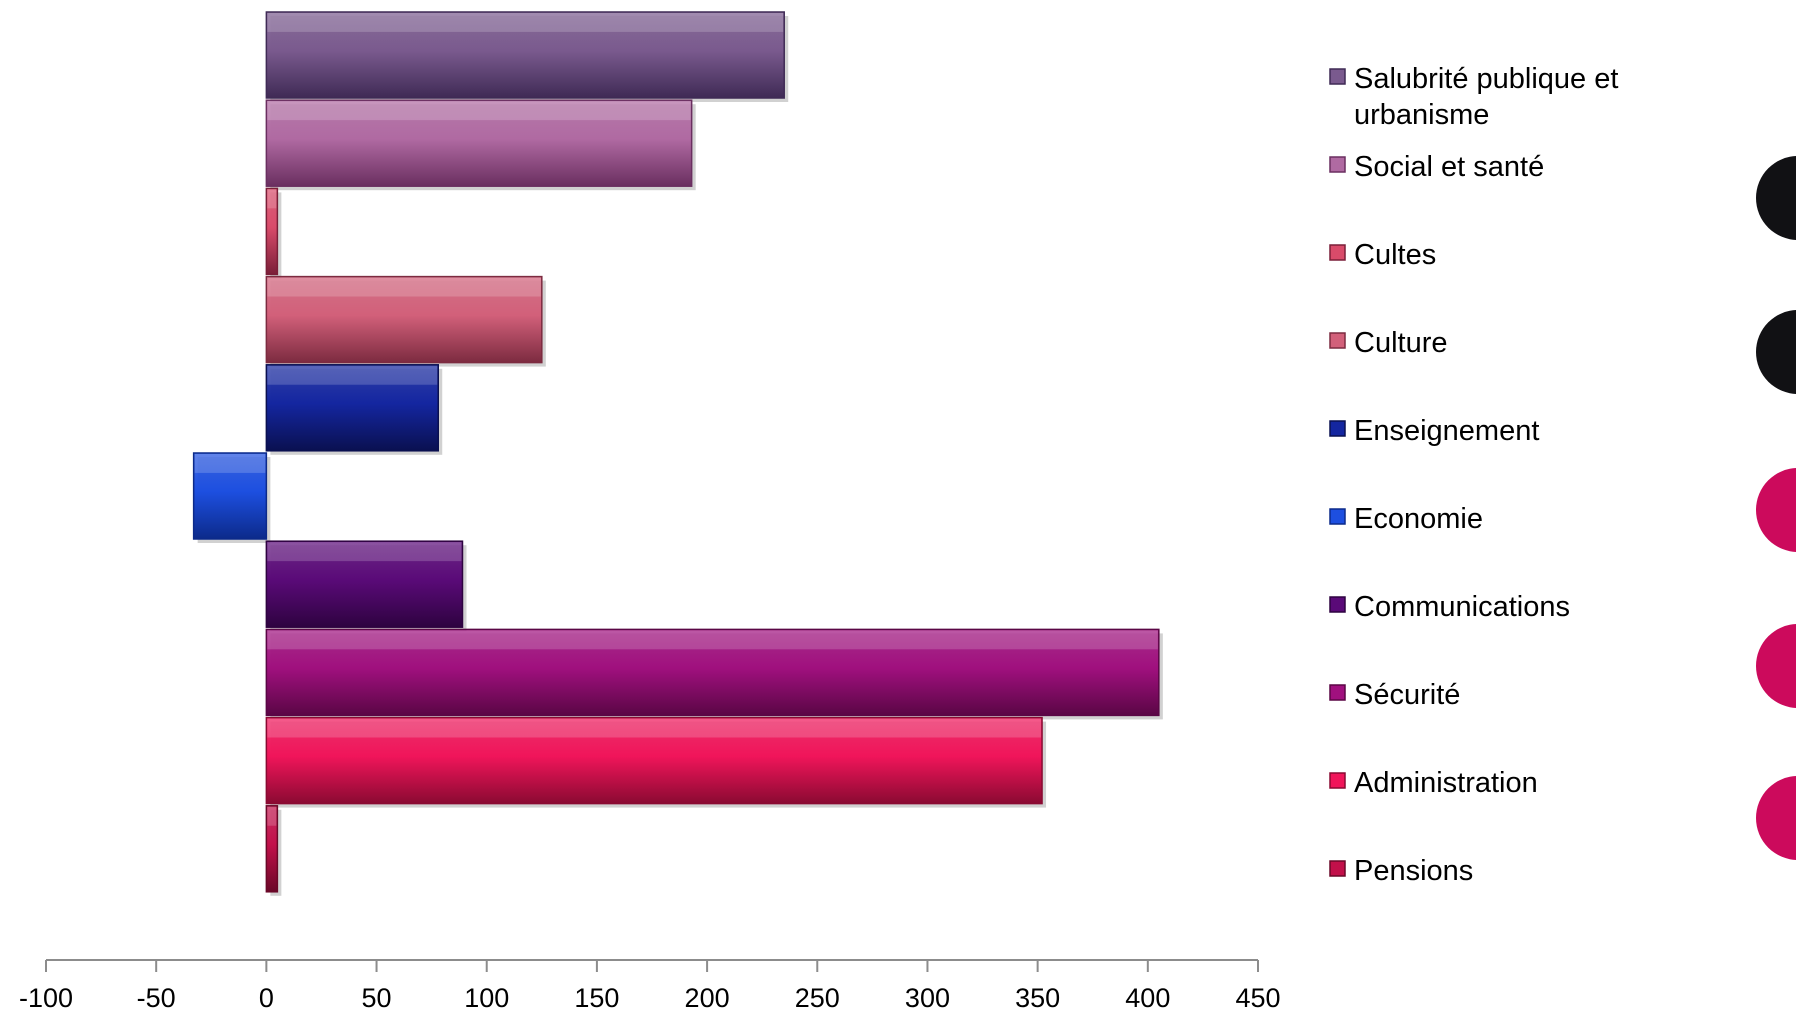 Image resolution: width=1796 pixels, height=1011 pixels. Describe the element at coordinates (479, 111) in the screenshot. I see `bar-highlight-social-et-sante` at that location.